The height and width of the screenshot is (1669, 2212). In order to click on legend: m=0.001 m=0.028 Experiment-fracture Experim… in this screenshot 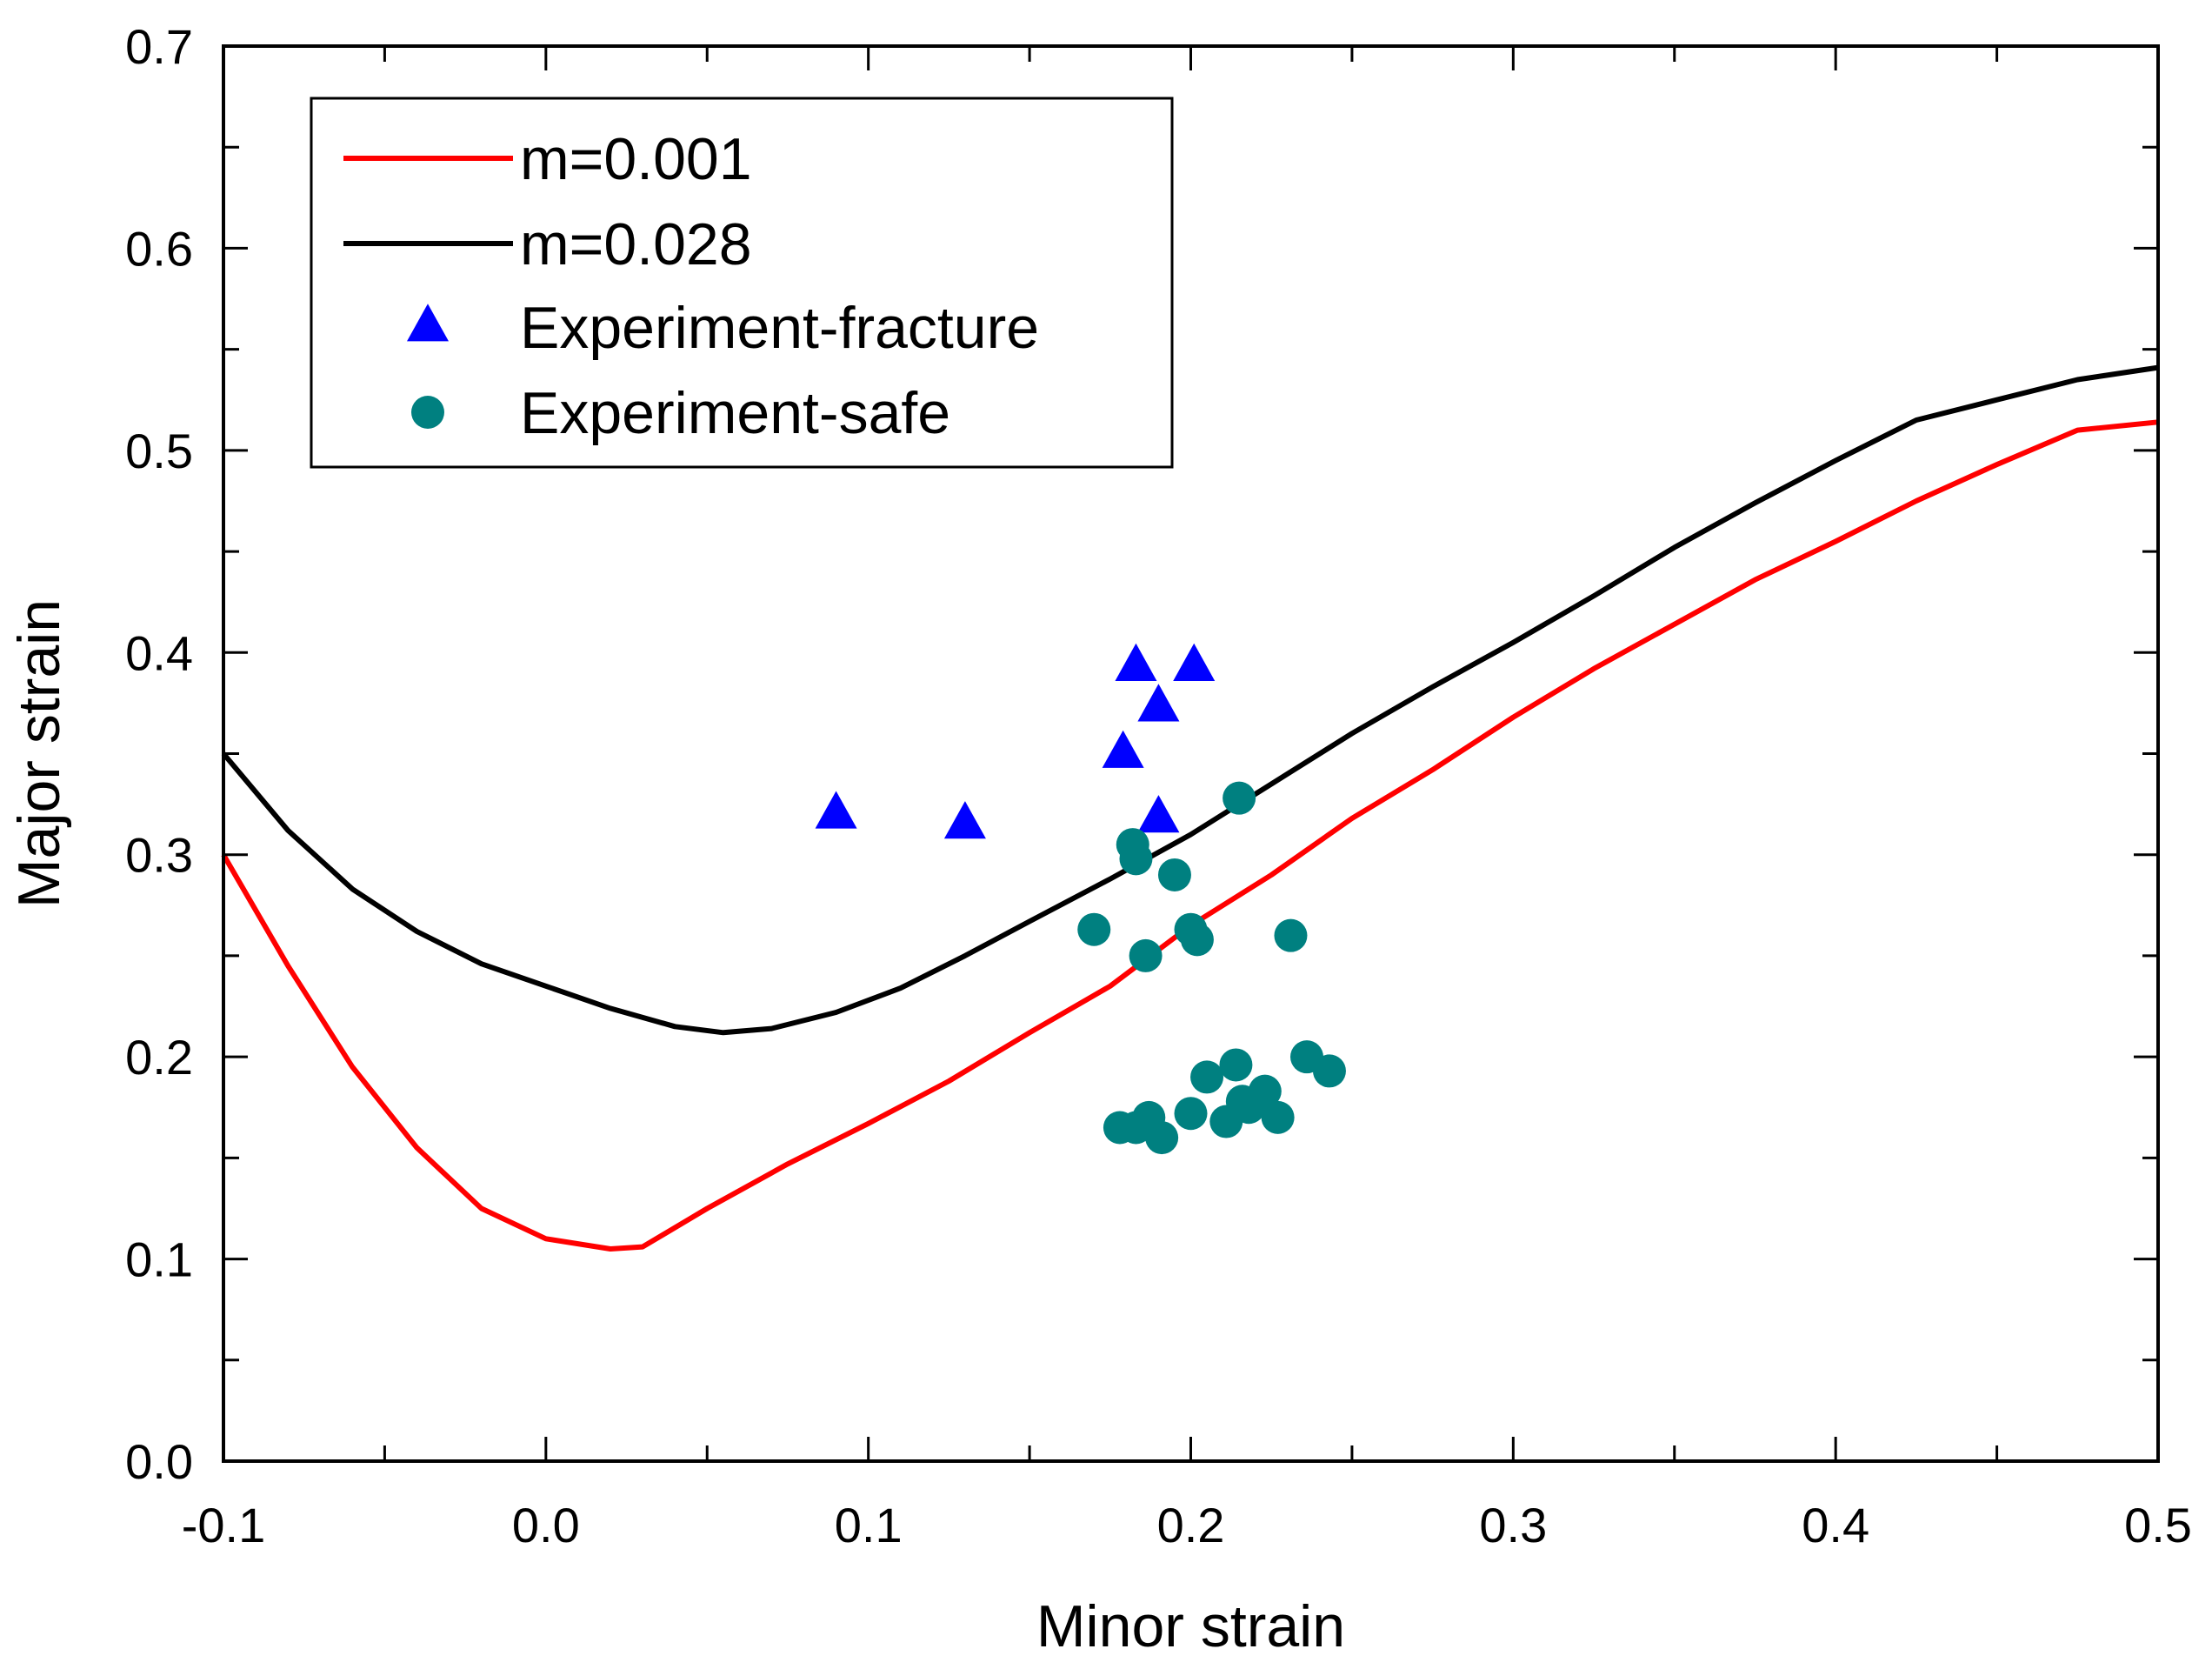, I will do `click(742, 283)`.